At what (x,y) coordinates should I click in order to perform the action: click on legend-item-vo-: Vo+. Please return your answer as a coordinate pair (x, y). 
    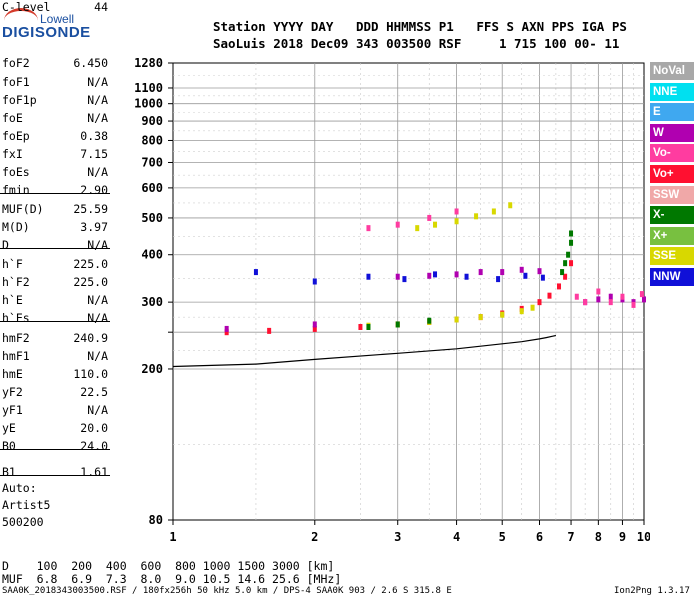
    Looking at the image, I should click on (672, 174).